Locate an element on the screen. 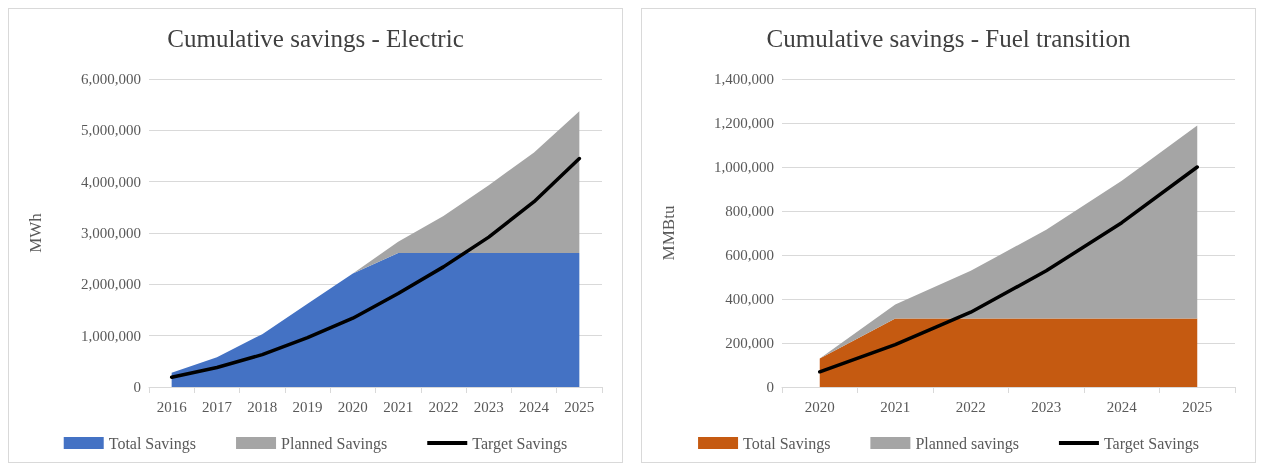 The height and width of the screenshot is (471, 1264). y-tick-label: 1,200,000 is located at coordinates (744, 123).